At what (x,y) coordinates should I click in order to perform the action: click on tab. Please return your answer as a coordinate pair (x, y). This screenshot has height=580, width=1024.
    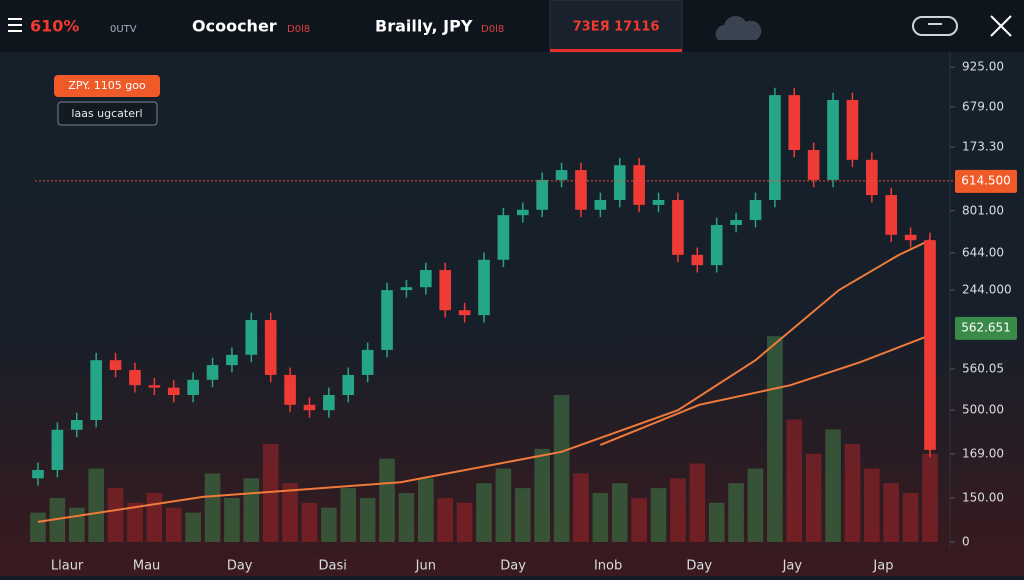
    Looking at the image, I should click on (616, 26).